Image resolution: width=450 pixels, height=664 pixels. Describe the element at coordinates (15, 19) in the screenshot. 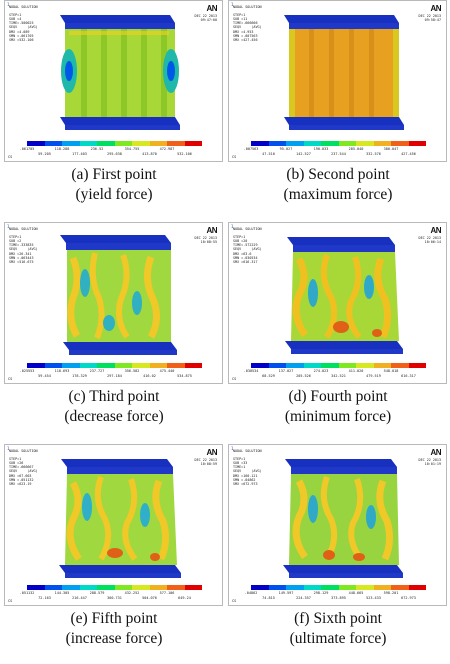

I see `header-line: SUB =4` at that location.